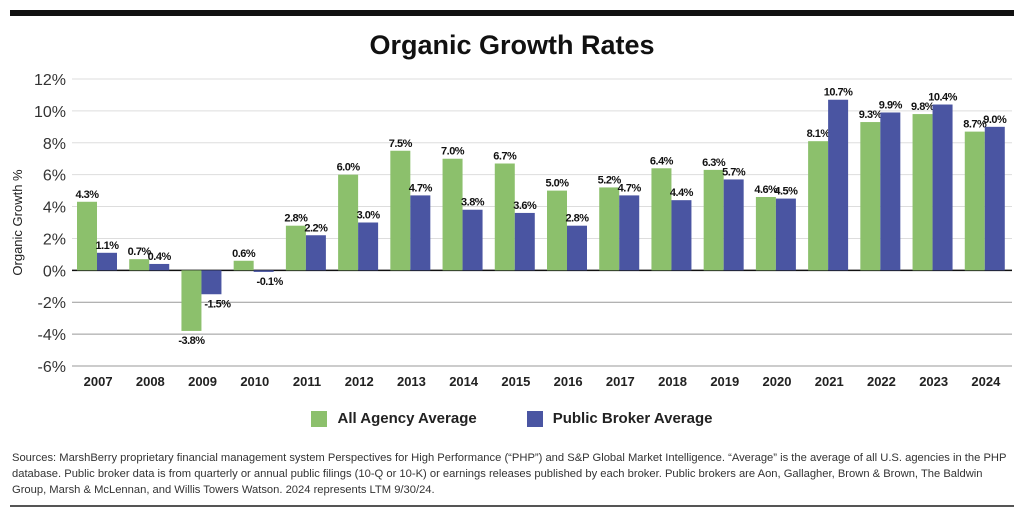 The width and height of the screenshot is (1024, 518). I want to click on x-tick-label: 2019, so click(724, 381).